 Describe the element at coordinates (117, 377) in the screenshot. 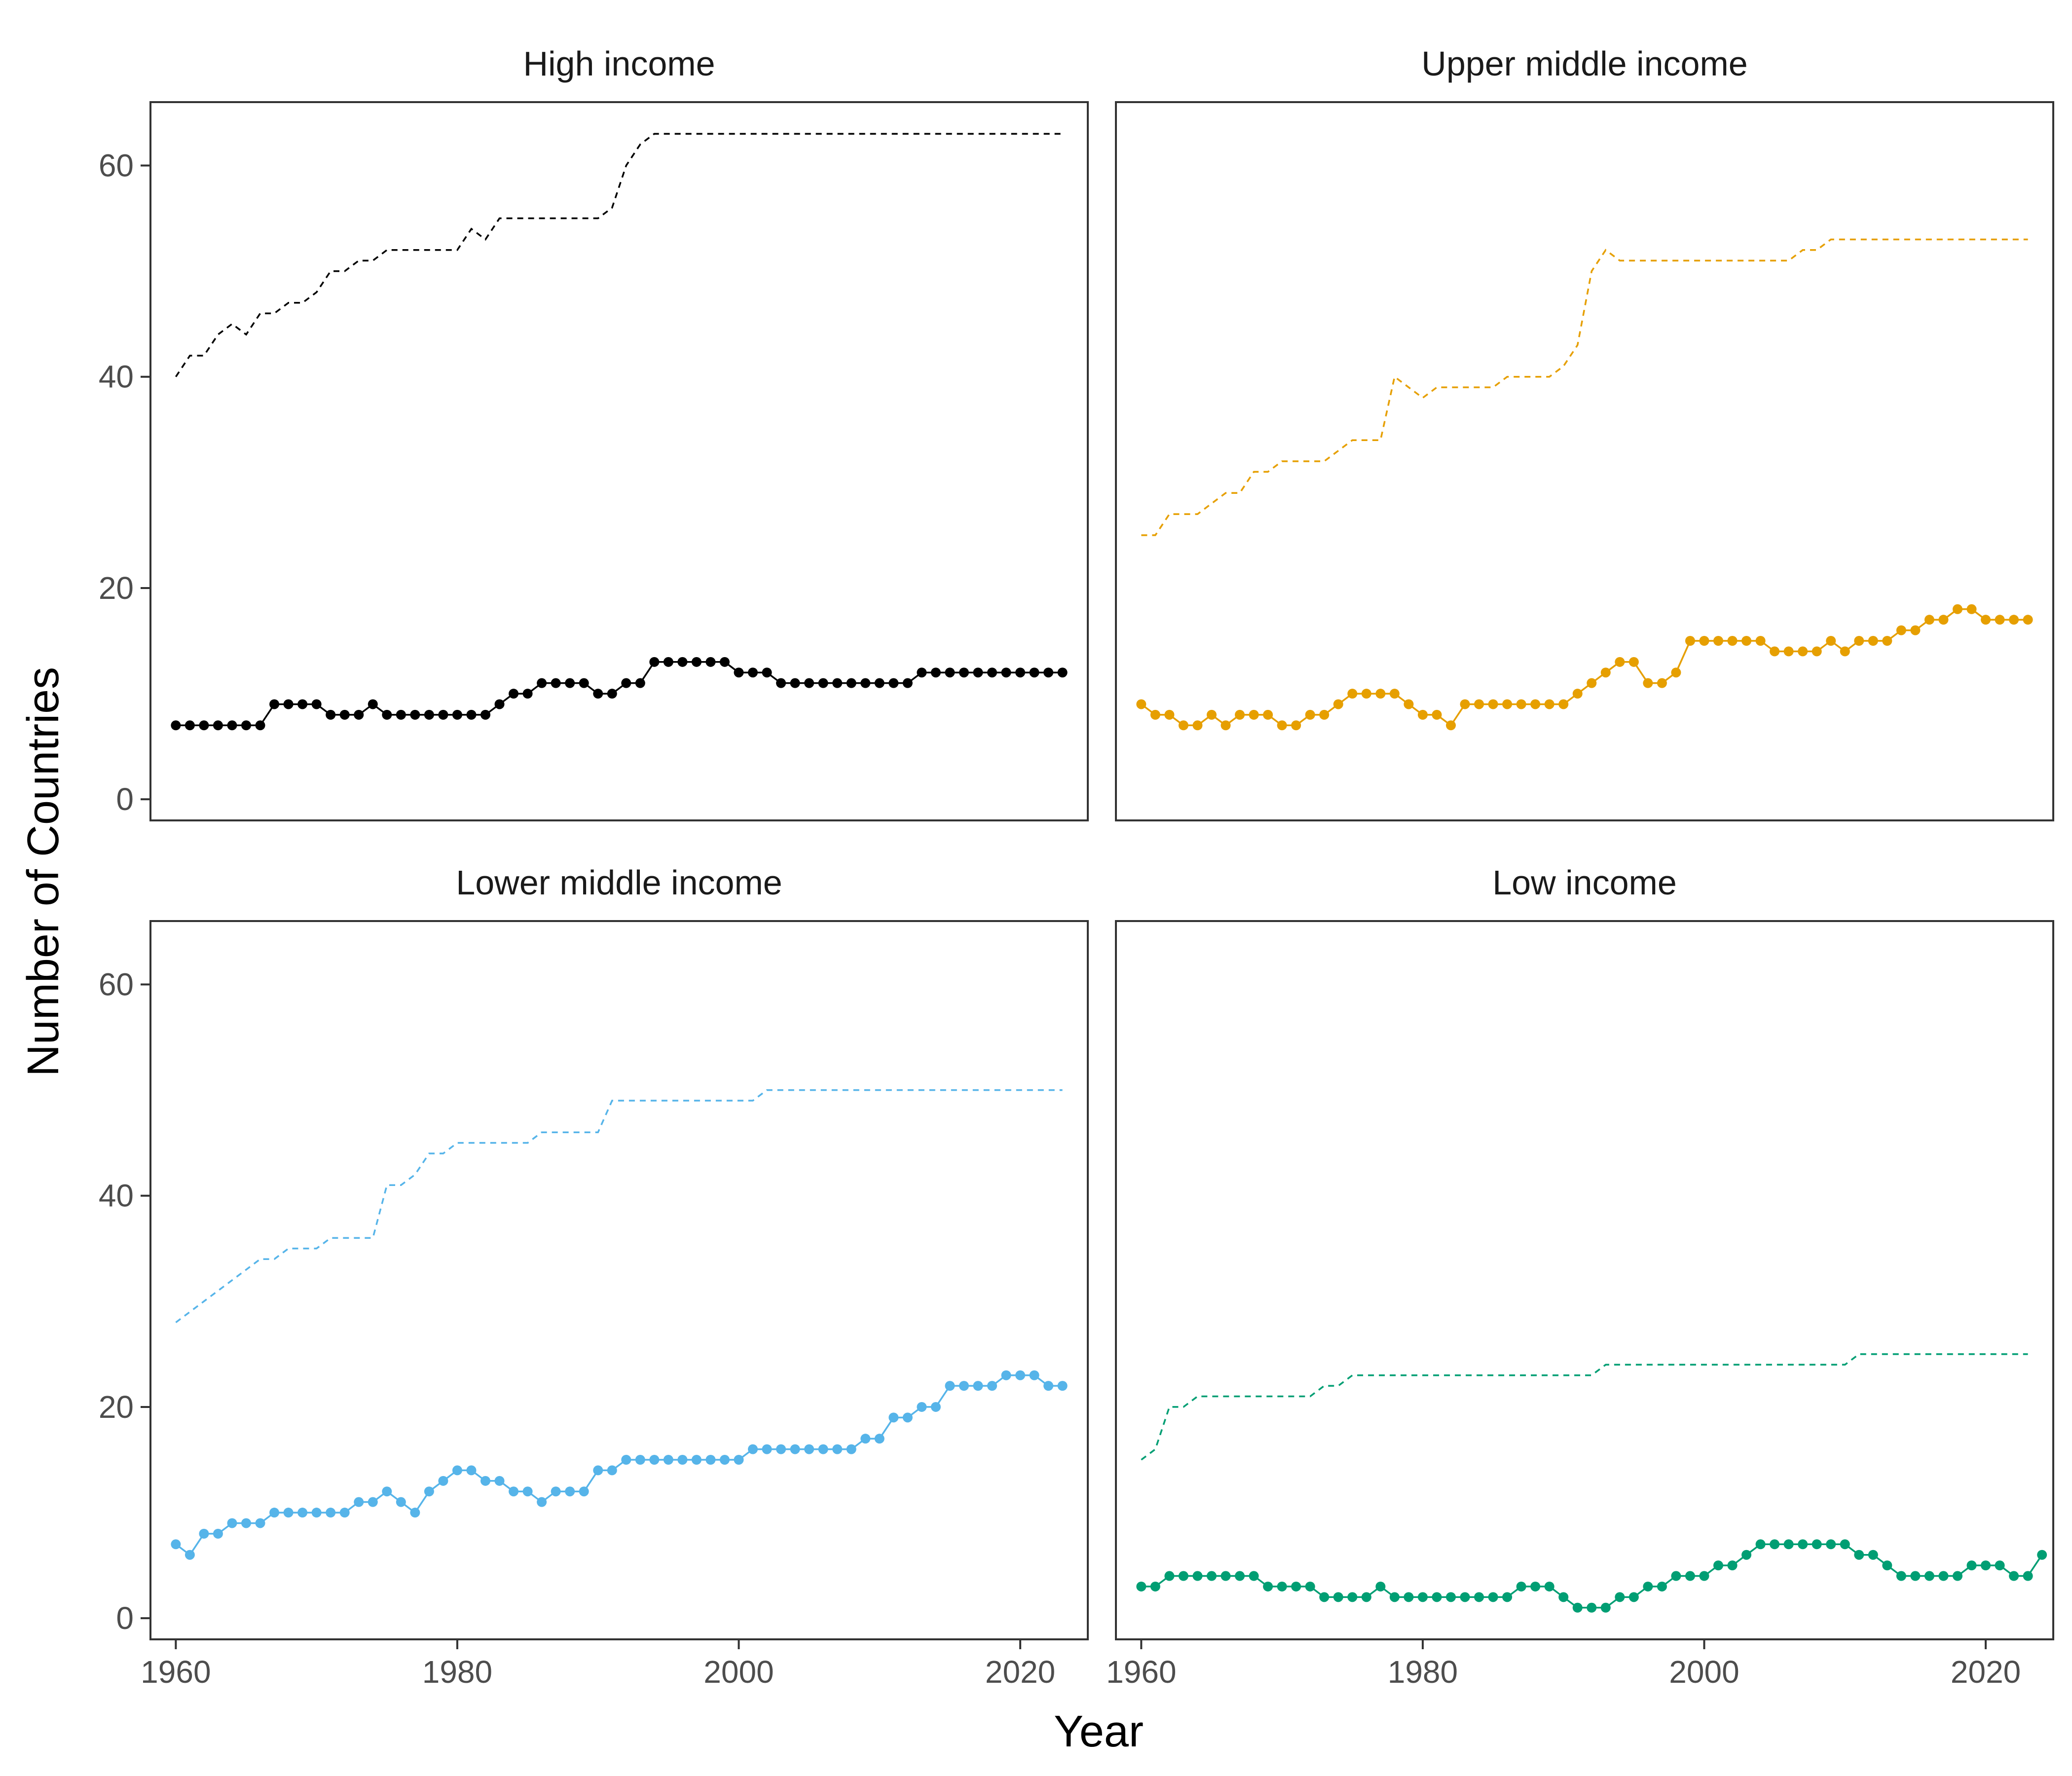

I see `y-tick-label: 40` at that location.